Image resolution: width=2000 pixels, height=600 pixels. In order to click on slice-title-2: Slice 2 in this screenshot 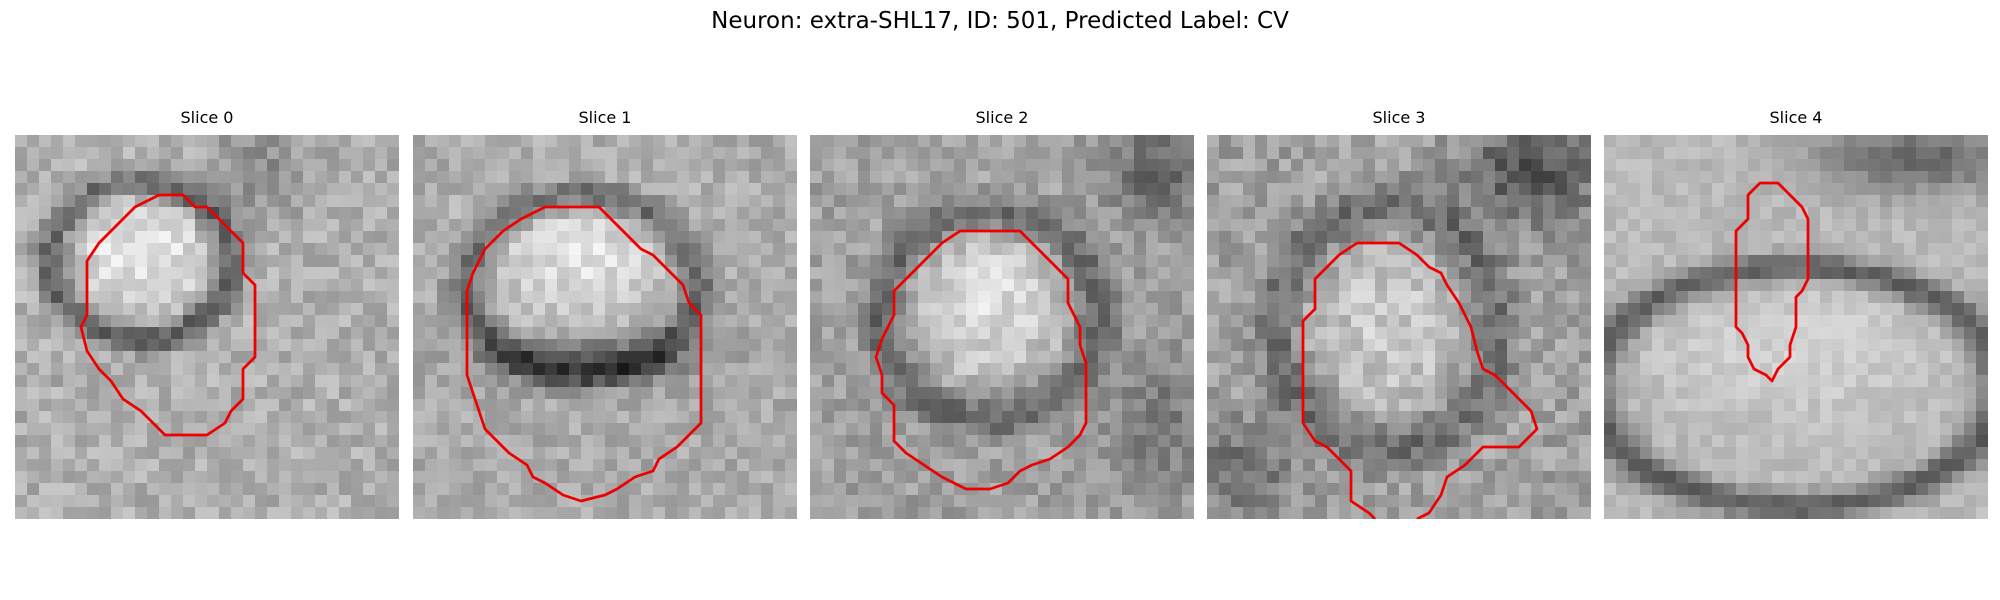, I will do `click(1002, 117)`.